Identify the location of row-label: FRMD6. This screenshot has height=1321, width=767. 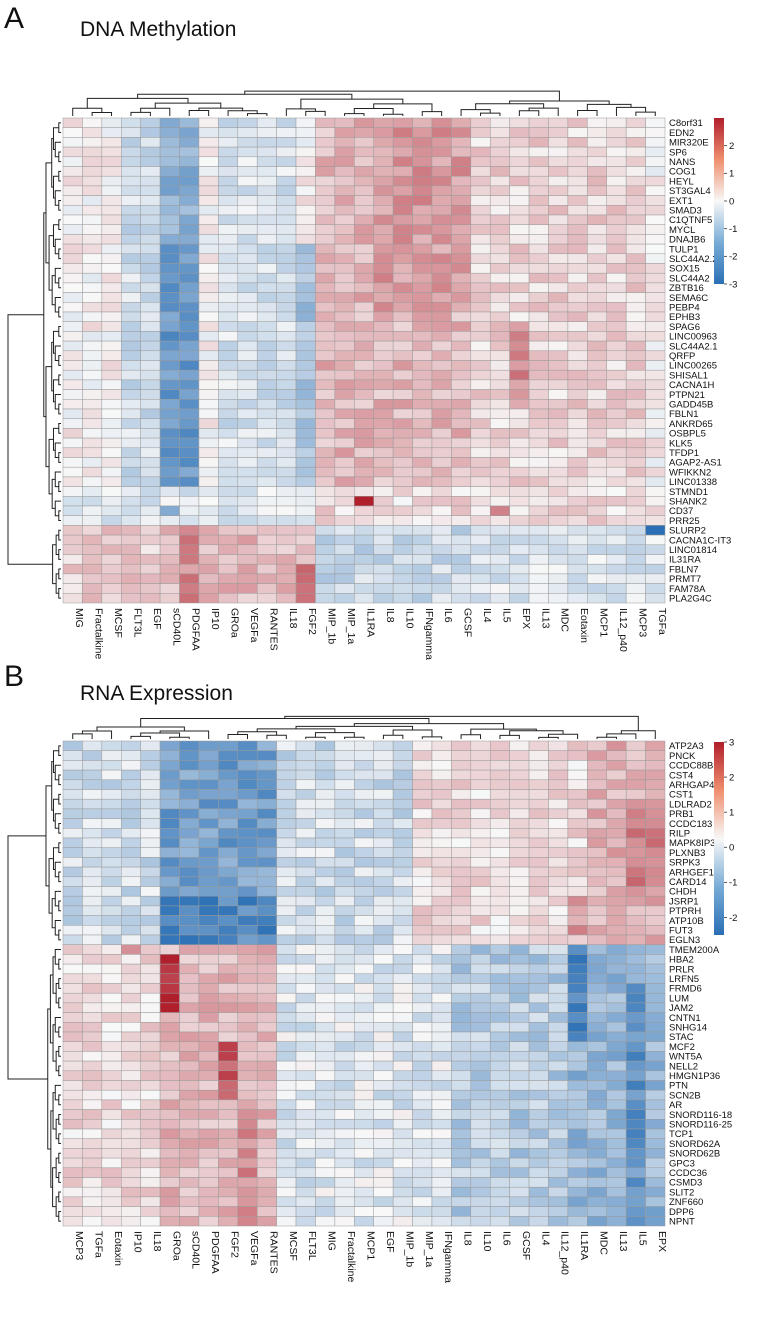
(685, 989).